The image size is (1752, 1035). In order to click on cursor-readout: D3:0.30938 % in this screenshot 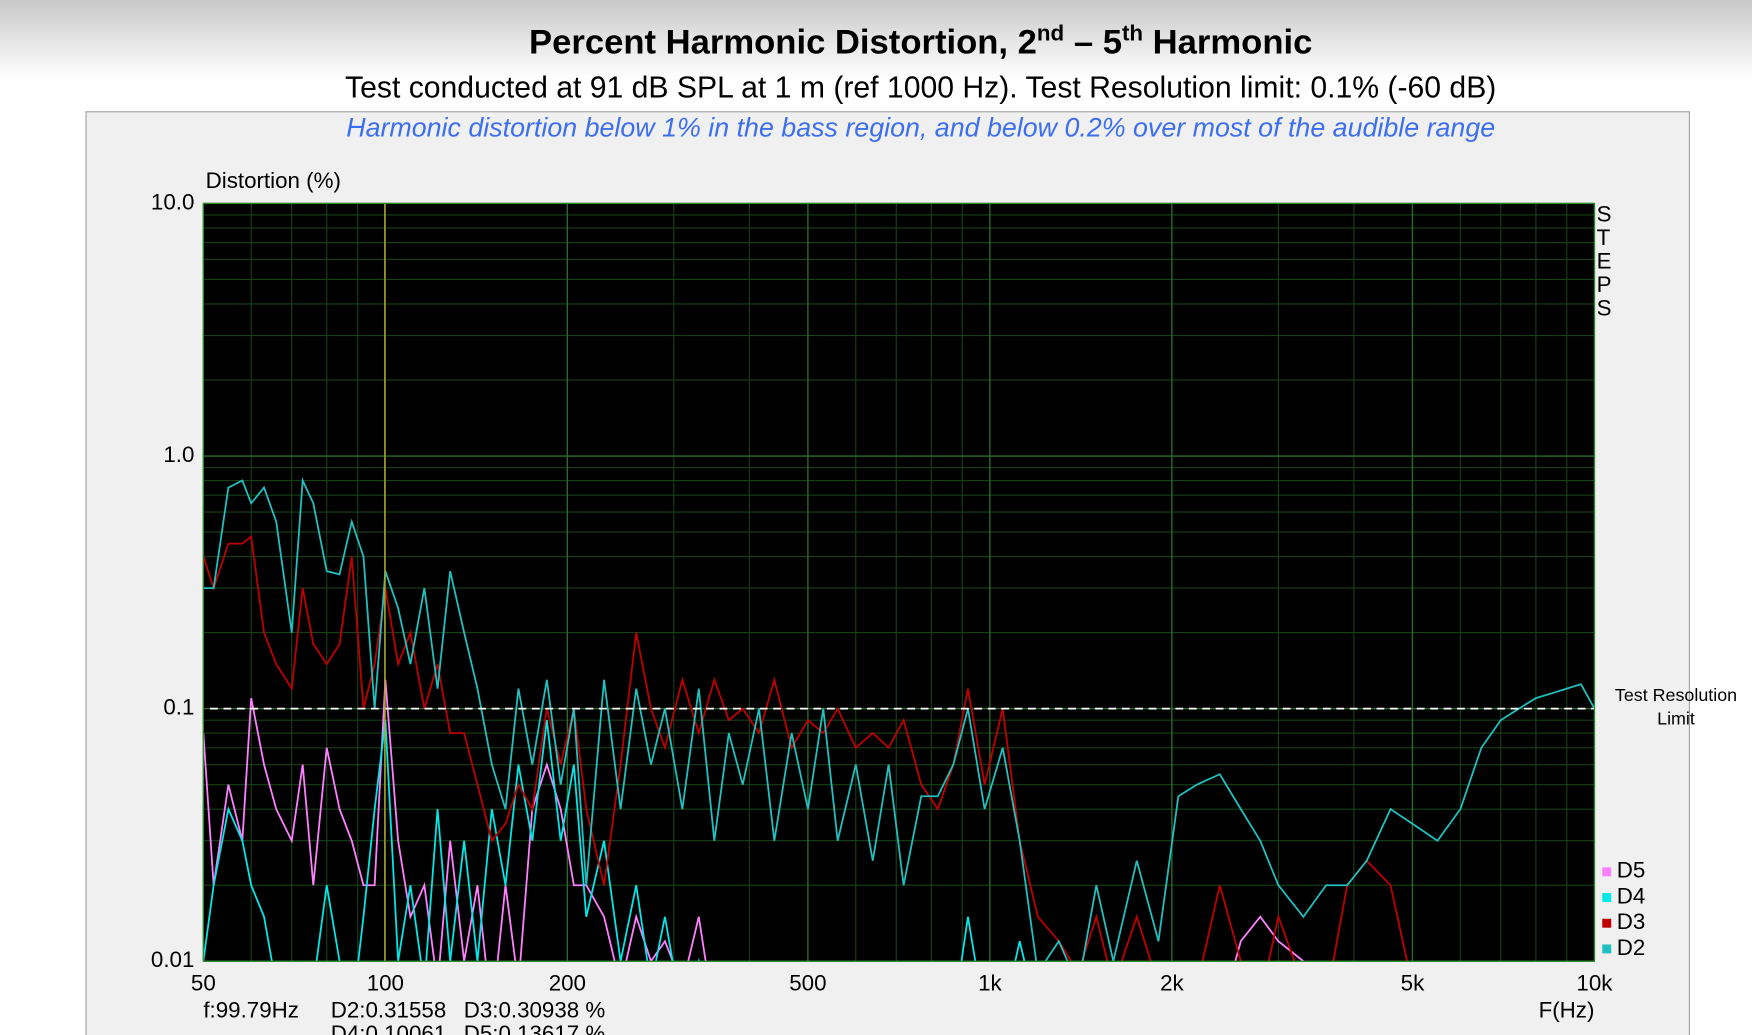, I will do `click(535, 1009)`.